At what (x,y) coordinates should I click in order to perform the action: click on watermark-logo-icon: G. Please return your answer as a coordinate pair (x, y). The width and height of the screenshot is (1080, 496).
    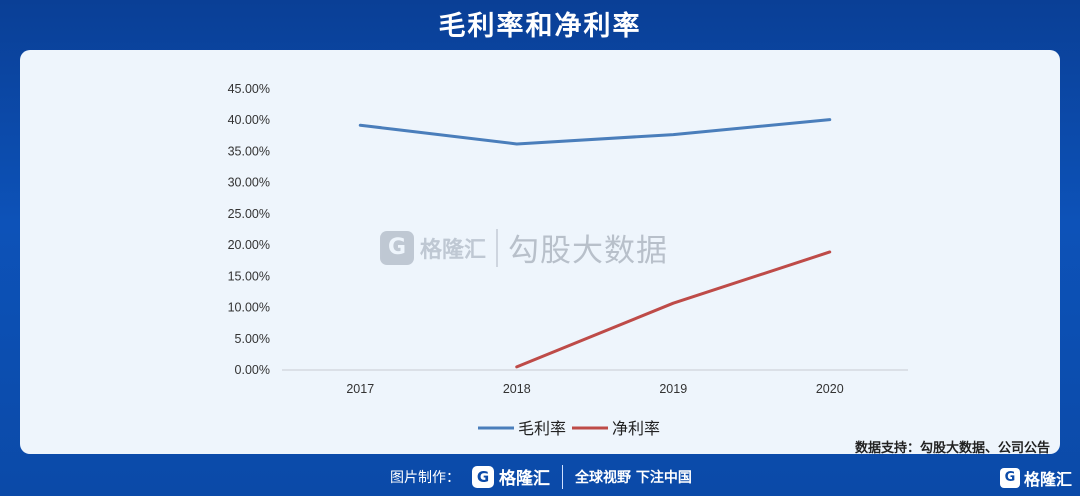
    Looking at the image, I should click on (397, 247).